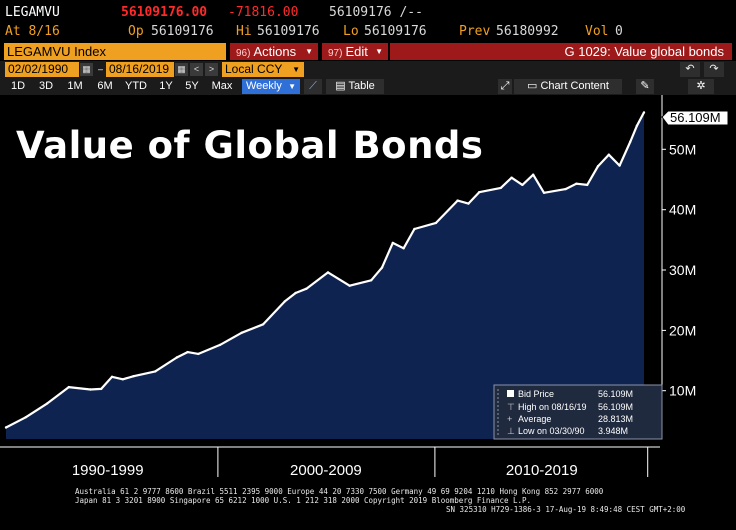 The height and width of the screenshot is (530, 736). What do you see at coordinates (42, 69) in the screenshot?
I see `start-date-field: 02/02/1990` at bounding box center [42, 69].